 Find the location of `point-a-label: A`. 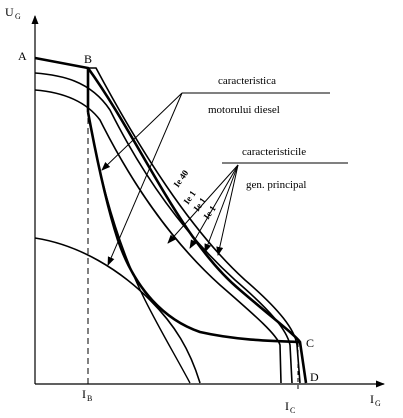

point-a-label: A is located at coordinates (22, 56).